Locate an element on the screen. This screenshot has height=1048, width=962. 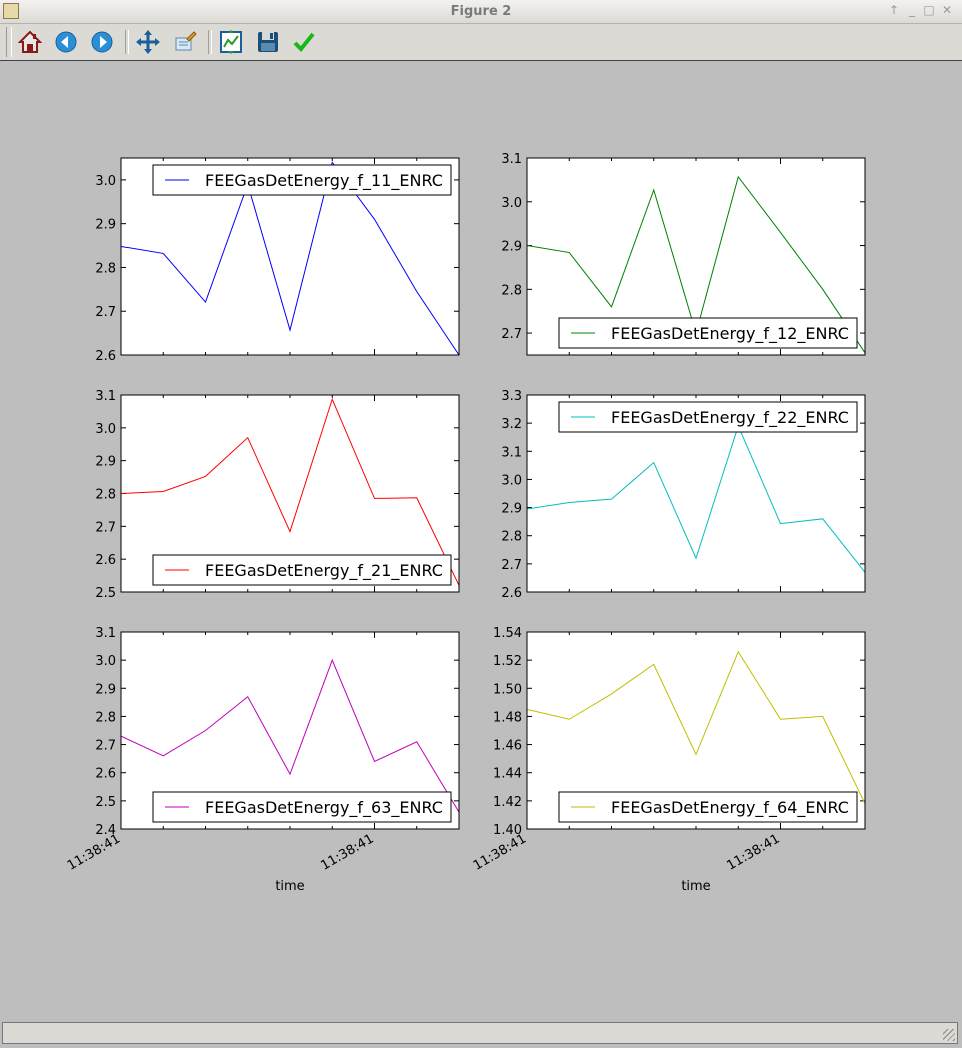
floppy-icon is located at coordinates (268, 42).